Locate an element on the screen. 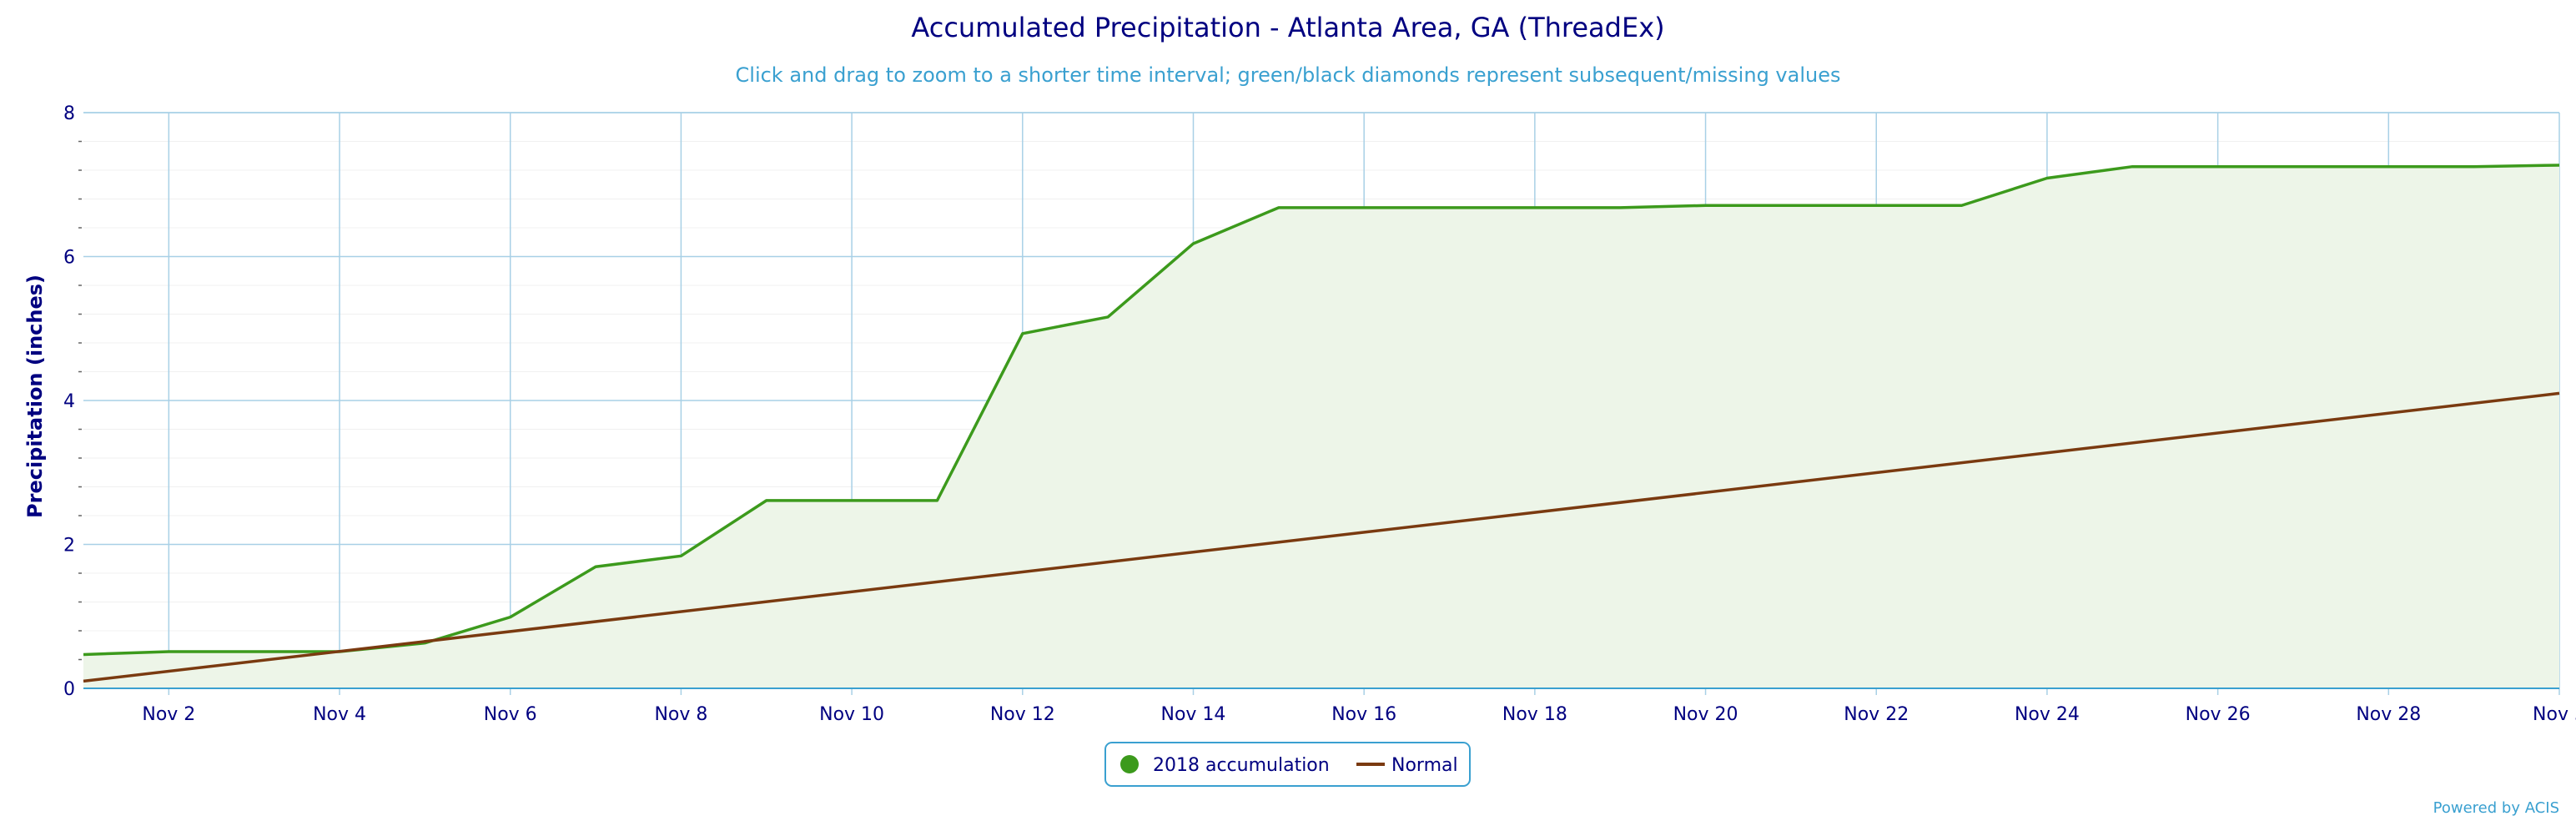 The width and height of the screenshot is (2576, 821). x-tick-label: Nov 3 is located at coordinates (2554, 715).